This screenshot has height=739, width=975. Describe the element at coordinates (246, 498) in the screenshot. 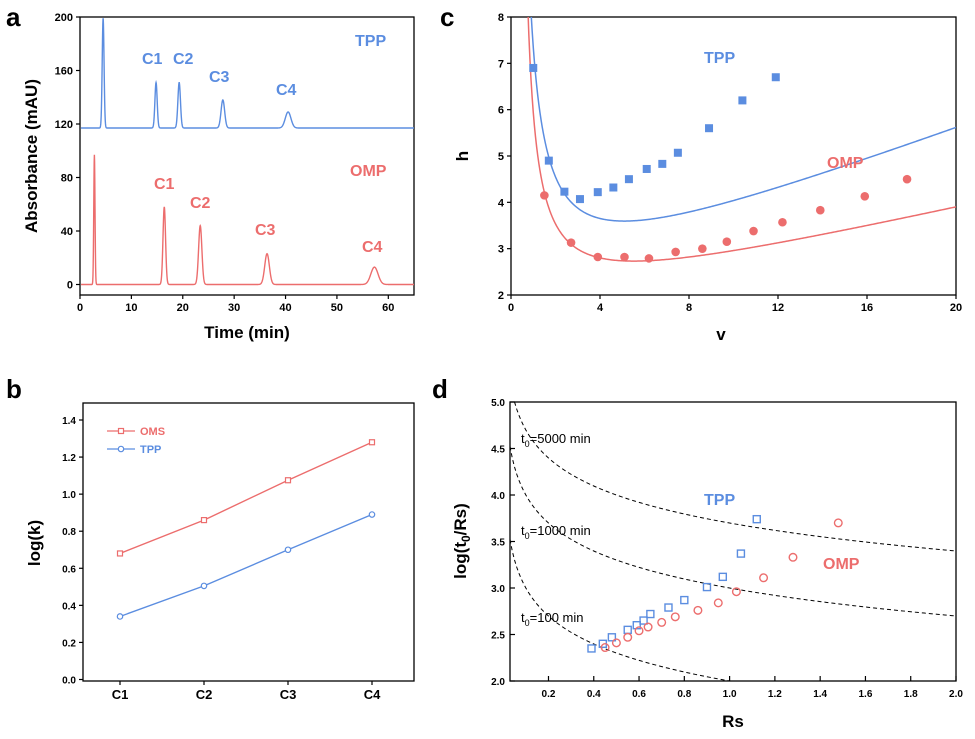

I see `b-series-oms-line` at that location.